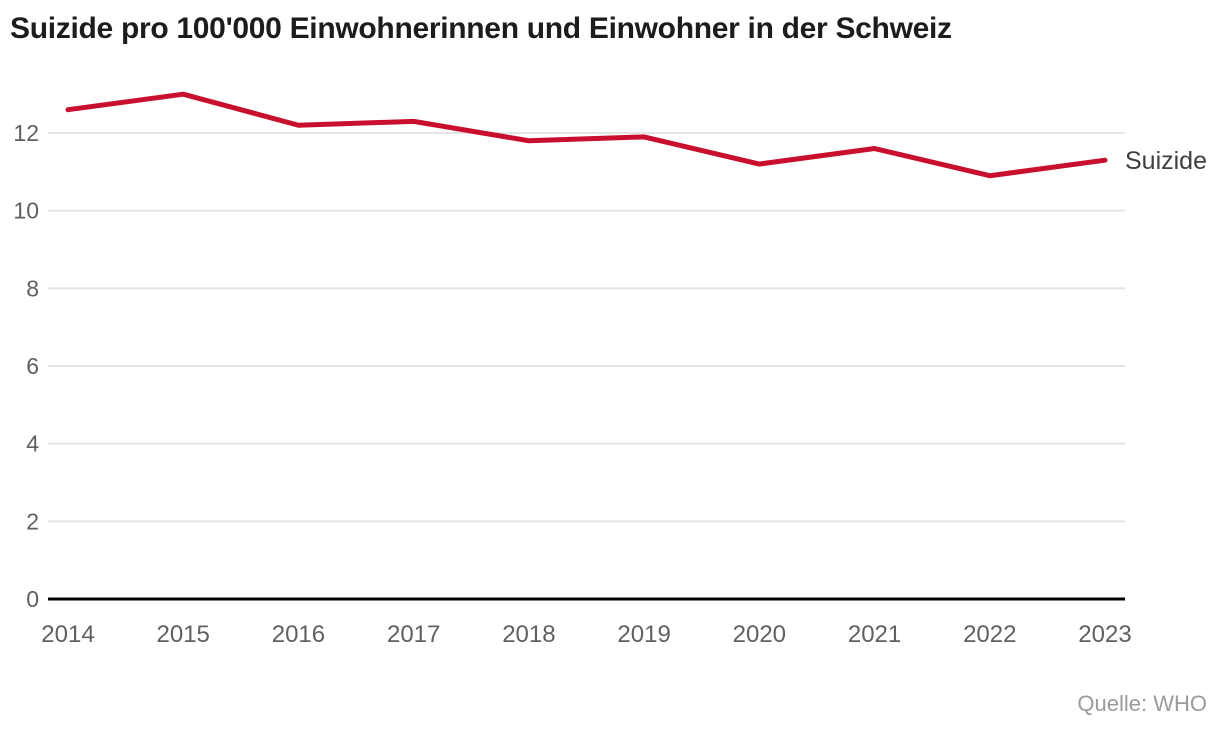 This screenshot has height=738, width=1220. What do you see at coordinates (298, 634) in the screenshot?
I see `x-tick-label: 2016` at bounding box center [298, 634].